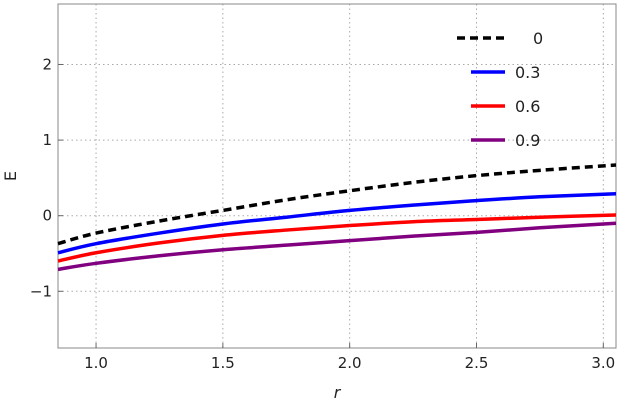 Image resolution: width=621 pixels, height=406 pixels. Describe the element at coordinates (223, 363) in the screenshot. I see `x-tick-label: 1.5` at that location.